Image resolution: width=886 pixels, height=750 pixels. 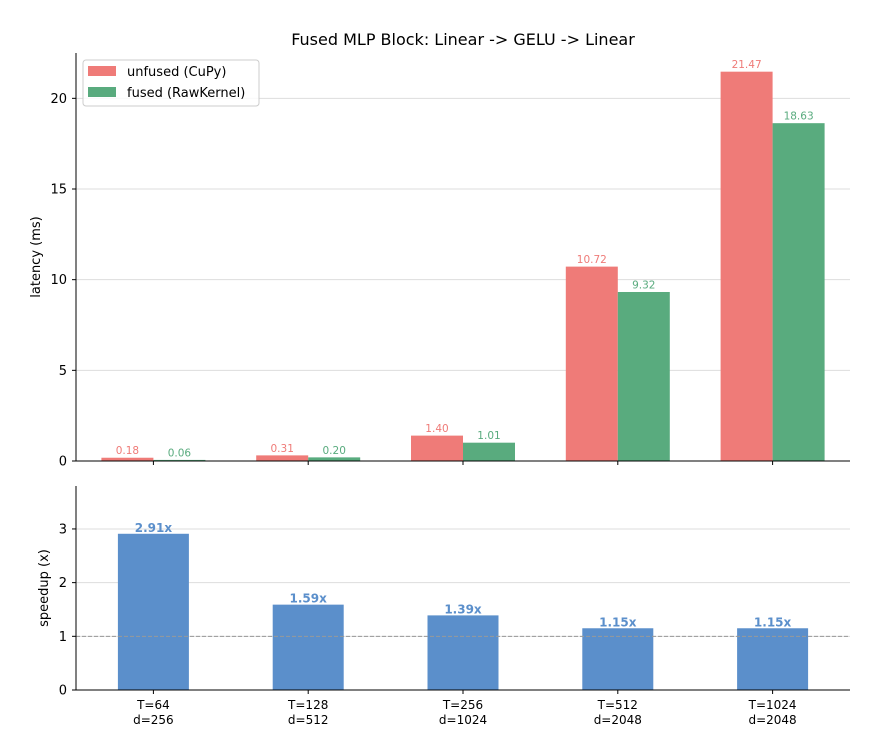 What do you see at coordinates (334, 451) in the screenshot?
I see `bar-value-label: 0.20` at bounding box center [334, 451].